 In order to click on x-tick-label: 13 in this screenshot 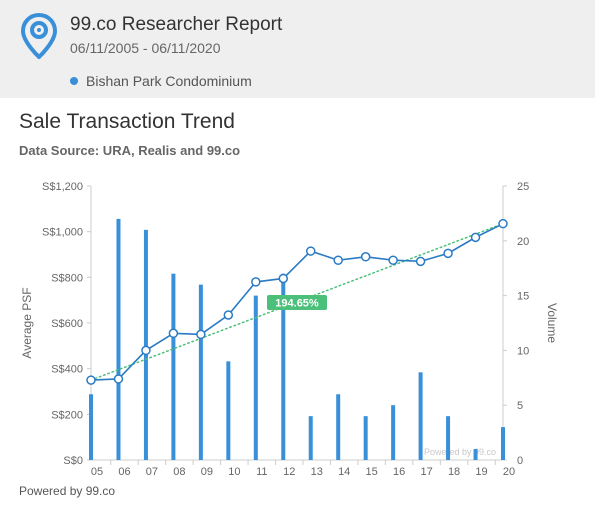, I will do `click(317, 472)`.